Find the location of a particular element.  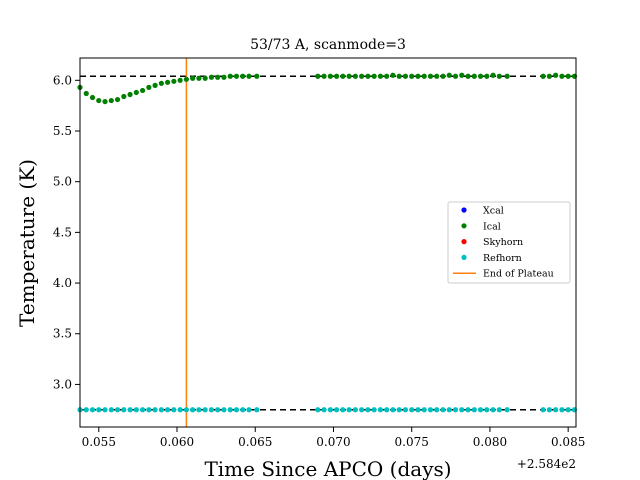

y-tick-label: 6.0 is located at coordinates (62, 80).